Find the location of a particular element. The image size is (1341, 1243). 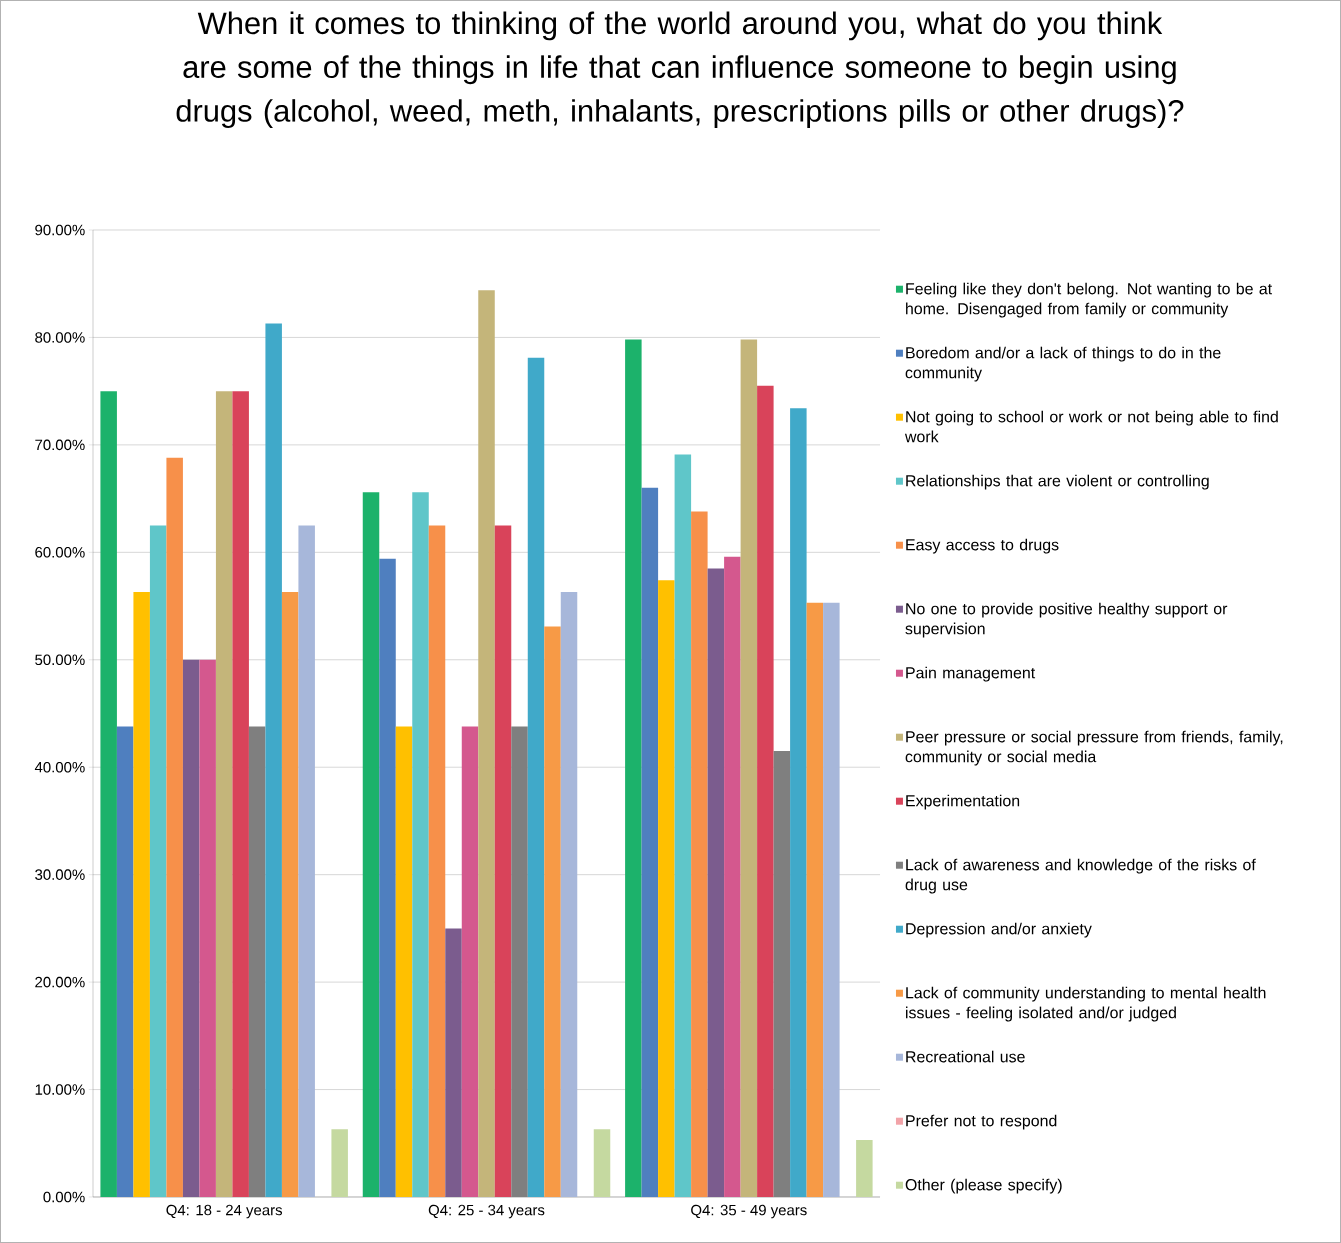

legend-label: Pain management is located at coordinates (971, 674).